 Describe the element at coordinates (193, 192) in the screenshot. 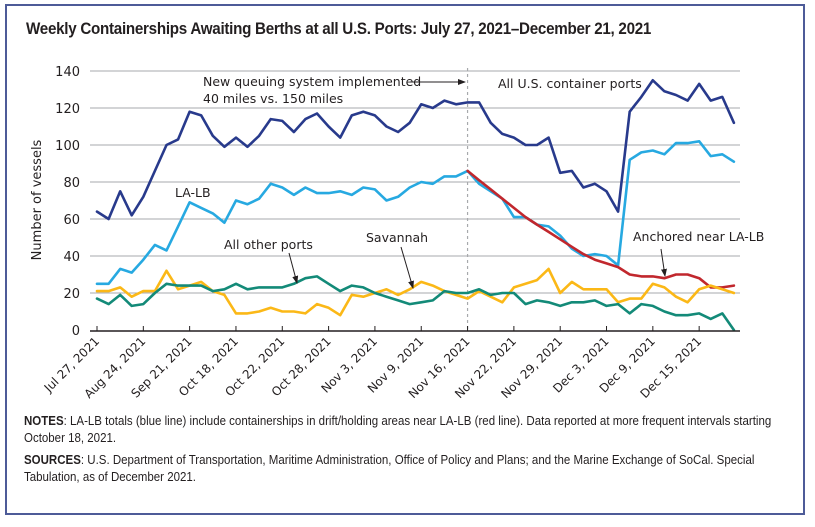

I see `annotation-la-lb: LA-LB` at that location.